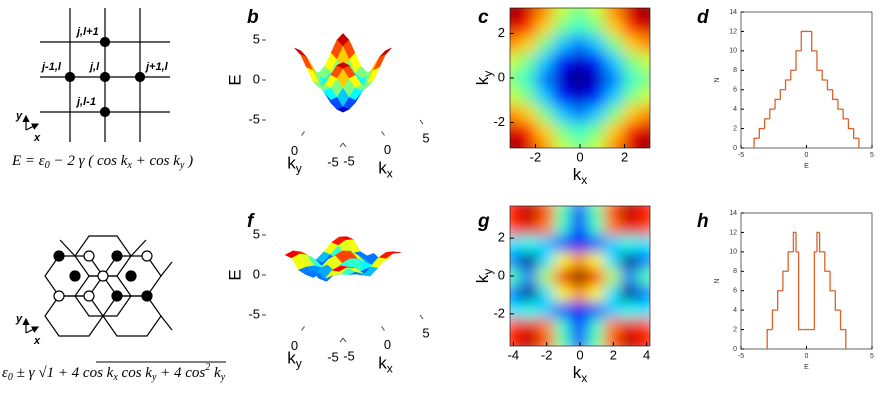 The width and height of the screenshot is (882, 404). Describe the element at coordinates (735, 148) in the screenshot. I see `y-tick-label: 0` at that location.